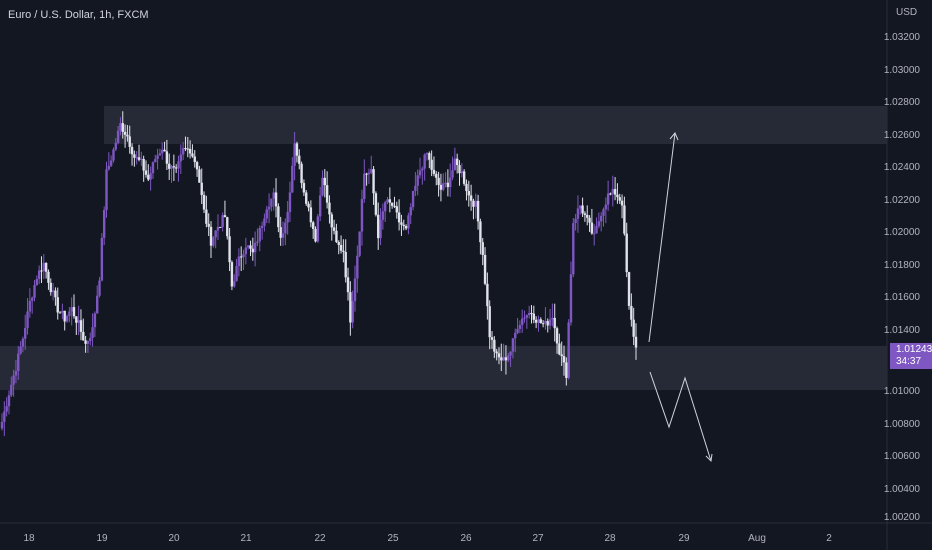 The height and width of the screenshot is (550, 932). I want to click on y-tick-label: 1.00400, so click(901, 489).